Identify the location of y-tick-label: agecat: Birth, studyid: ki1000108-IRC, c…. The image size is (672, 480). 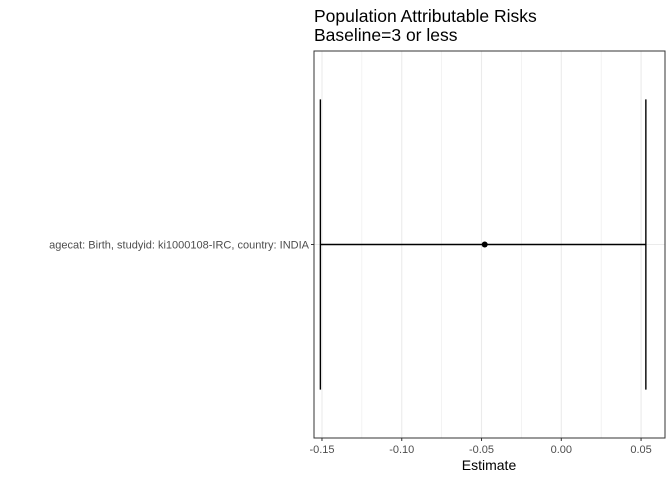
(179, 246).